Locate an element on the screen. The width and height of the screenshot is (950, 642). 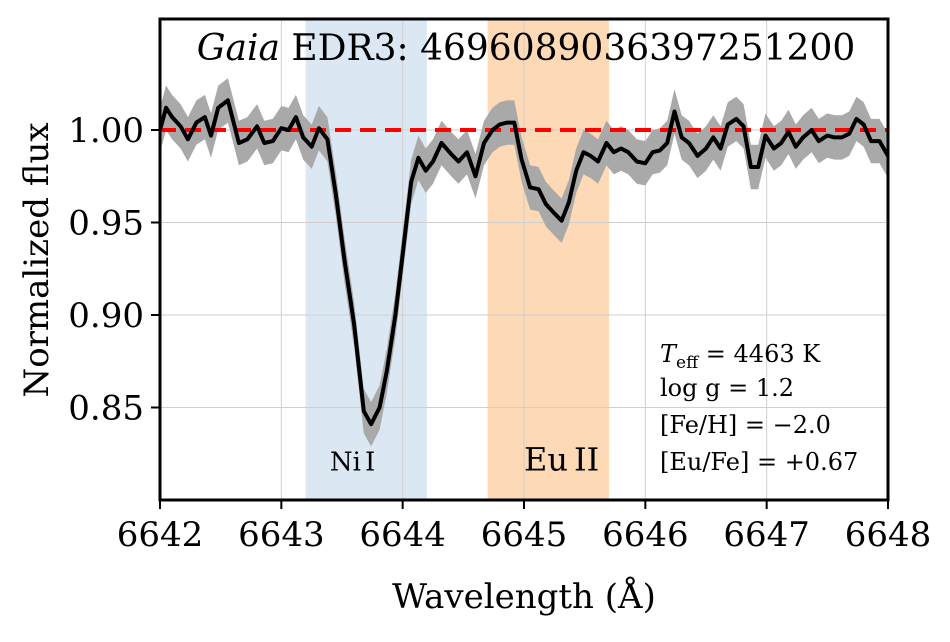
logg-annotation: log g = 1.2 is located at coordinates (727, 388).